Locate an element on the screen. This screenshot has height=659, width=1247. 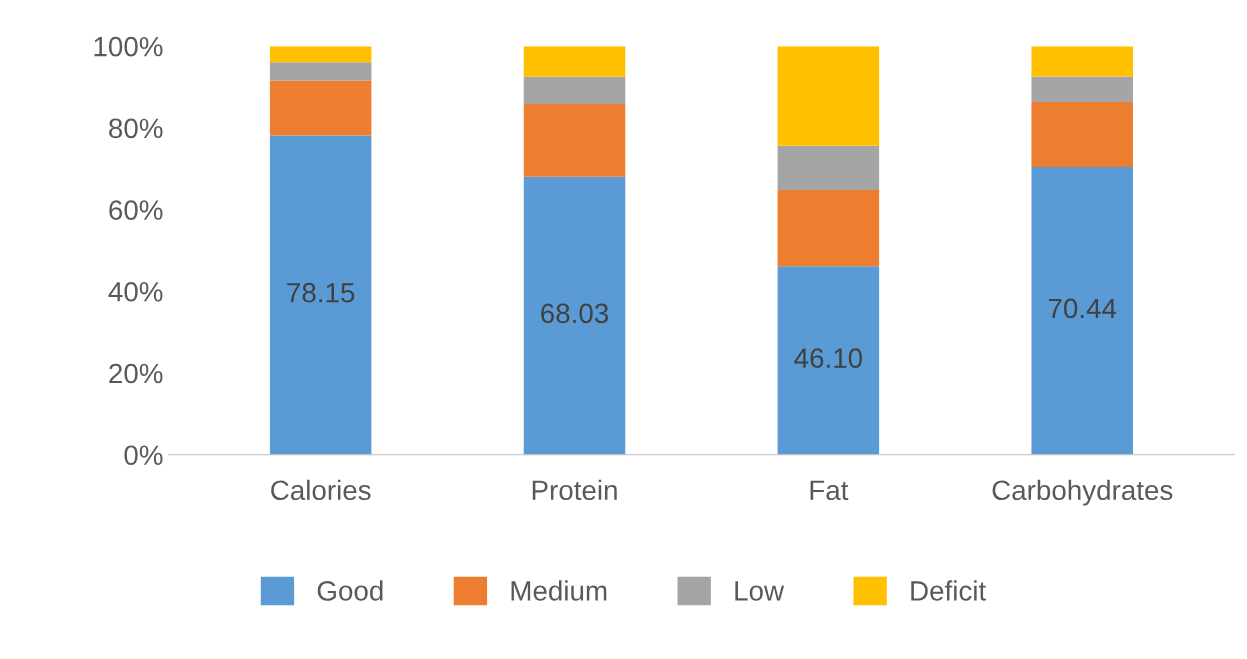
legend-label: Medium is located at coordinates (559, 590).